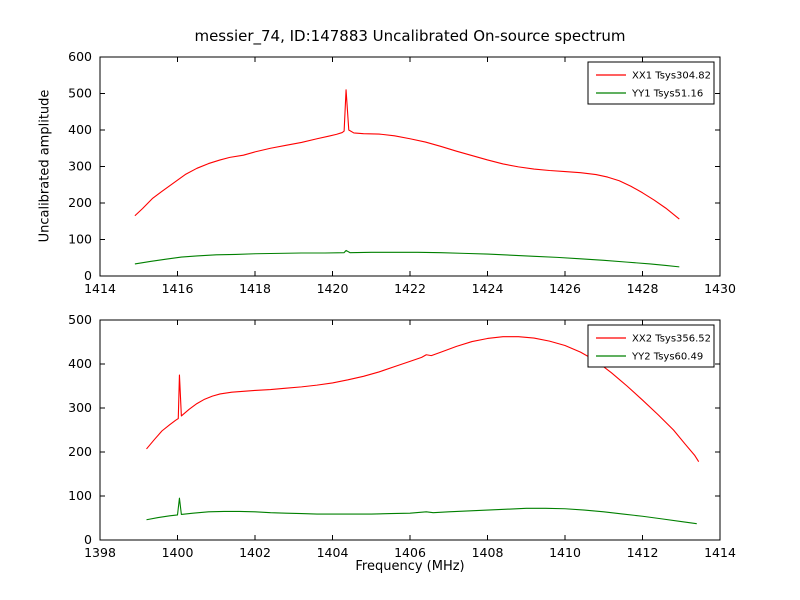 This screenshot has height=600, width=800. What do you see at coordinates (410, 566) in the screenshot?
I see `x-axis-label: Frequency (MHz)` at bounding box center [410, 566].